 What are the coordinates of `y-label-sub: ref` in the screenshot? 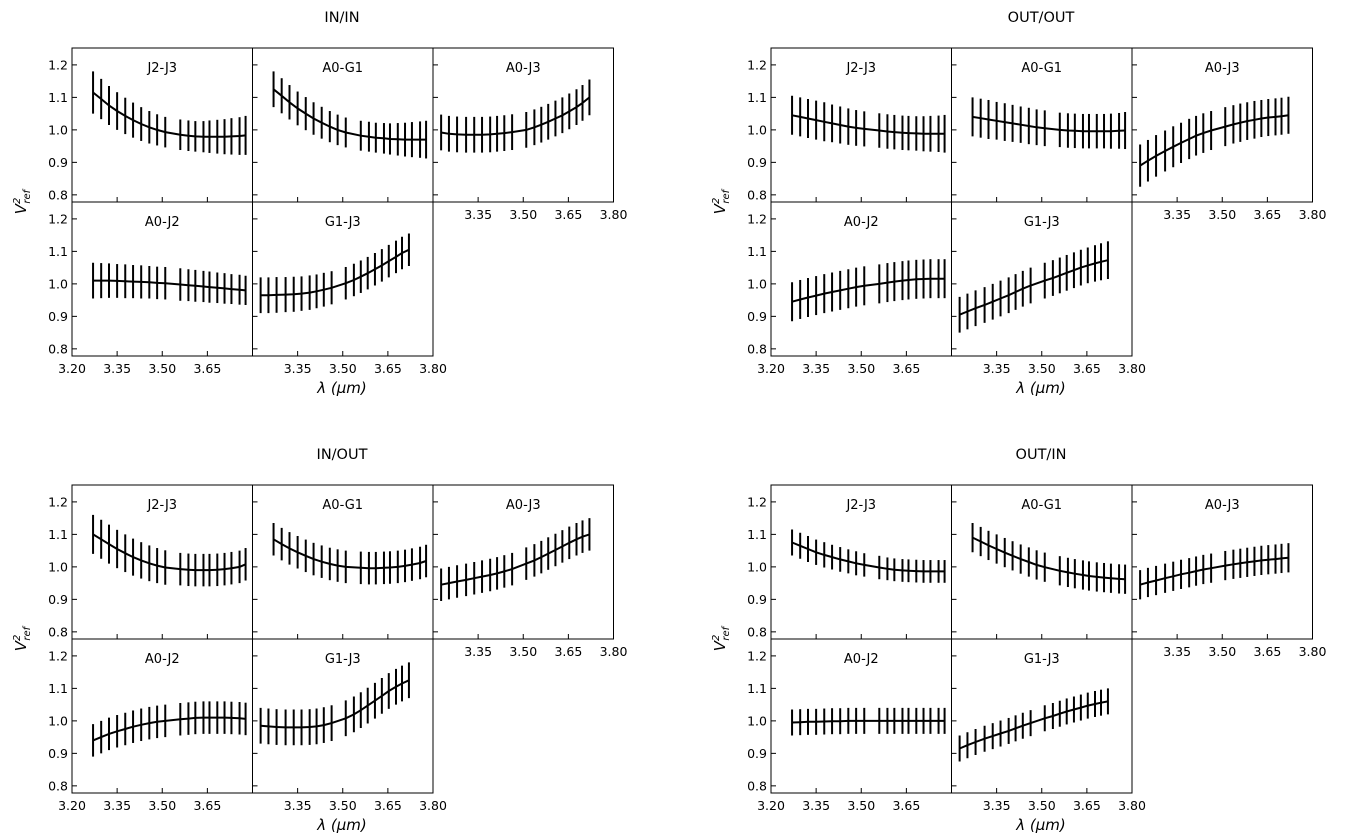 It's located at (726, 195).